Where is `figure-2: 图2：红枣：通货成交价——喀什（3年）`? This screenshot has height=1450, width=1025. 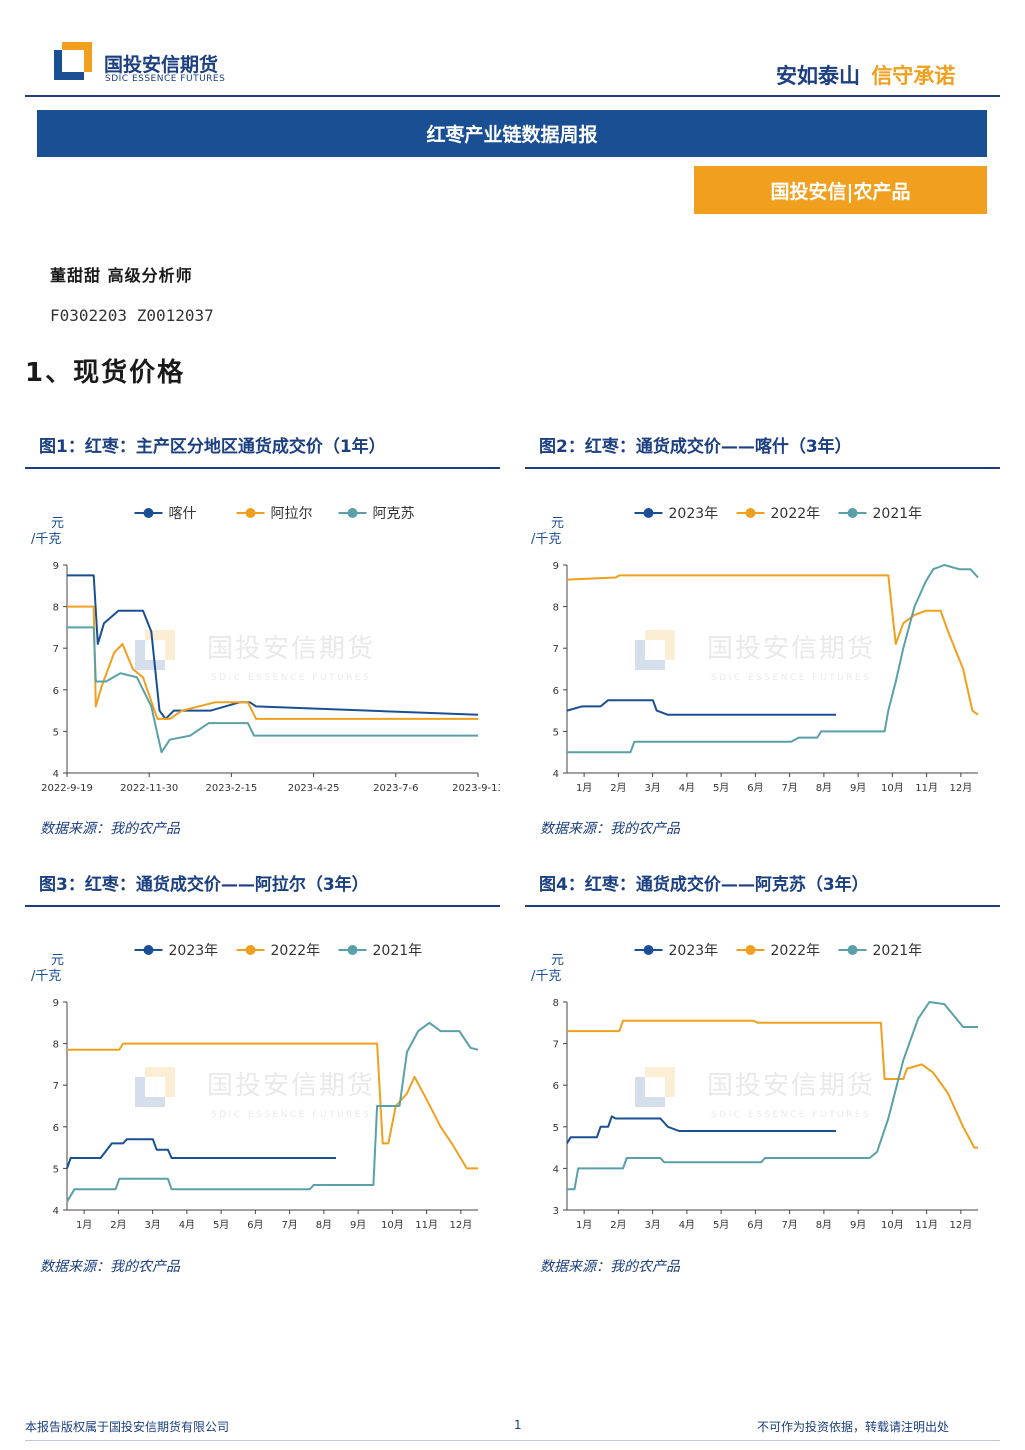 figure-2: 图2：红枣：通货成交价——喀什（3年） is located at coordinates (762, 450).